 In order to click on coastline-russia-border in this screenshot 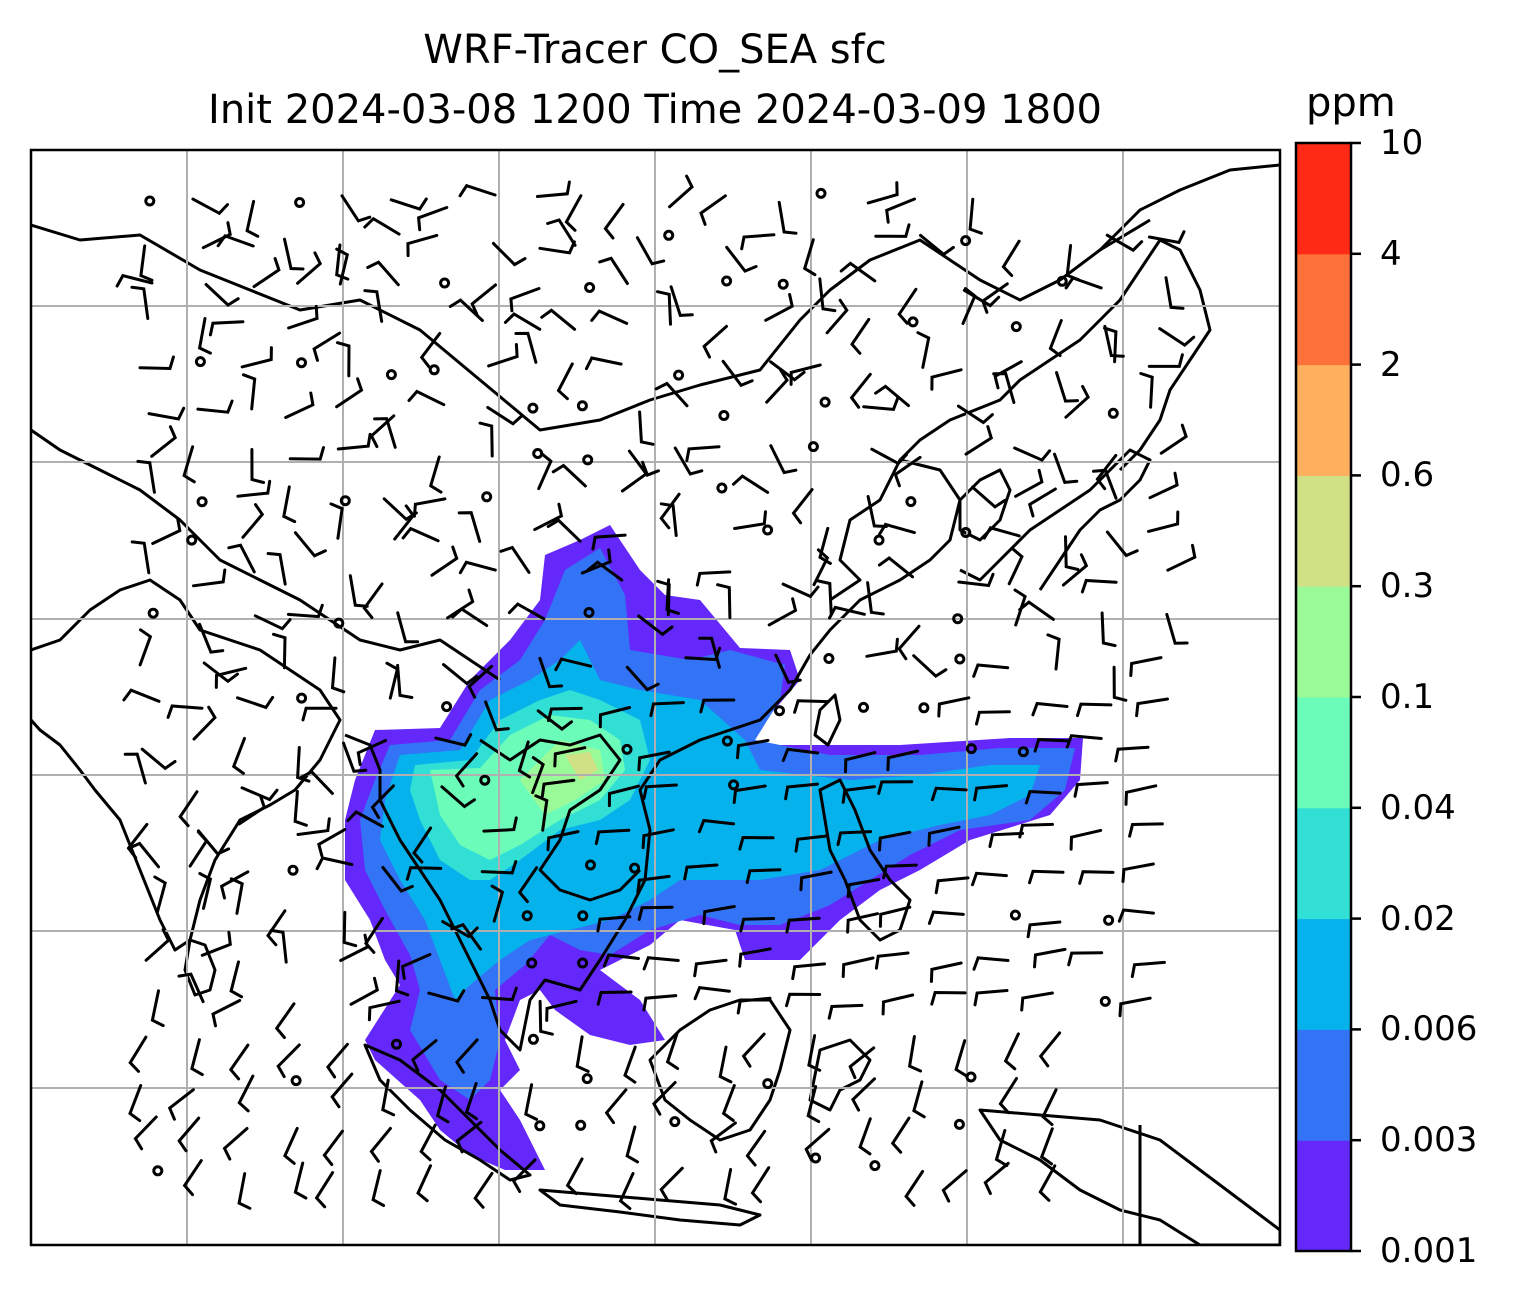, I will do `click(591, 325)`.